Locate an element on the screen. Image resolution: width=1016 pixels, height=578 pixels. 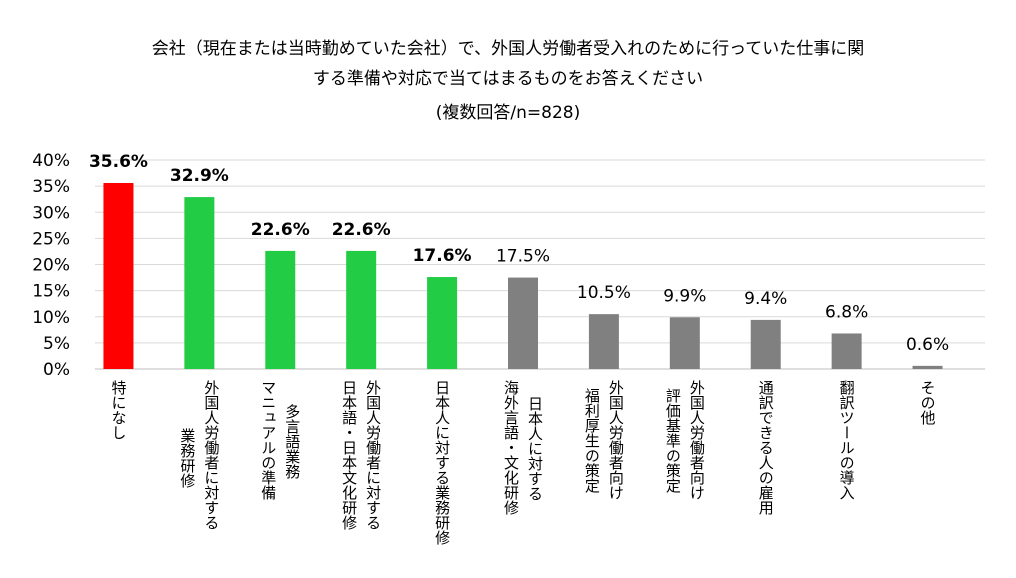
x-tick-label-line: 評価基準の策定 is located at coordinates (672, 440).